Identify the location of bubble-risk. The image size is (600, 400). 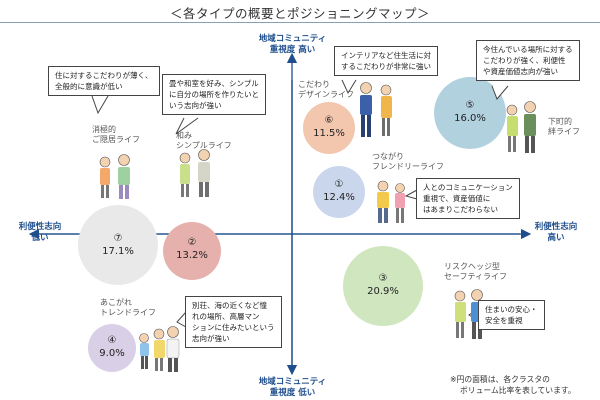
(383, 286).